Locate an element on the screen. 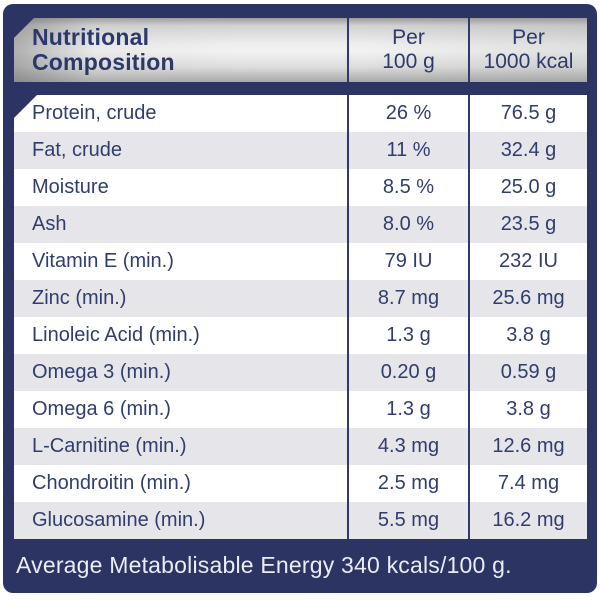 The height and width of the screenshot is (600, 600). row-value-per-100g: 0.20 g is located at coordinates (407, 372).